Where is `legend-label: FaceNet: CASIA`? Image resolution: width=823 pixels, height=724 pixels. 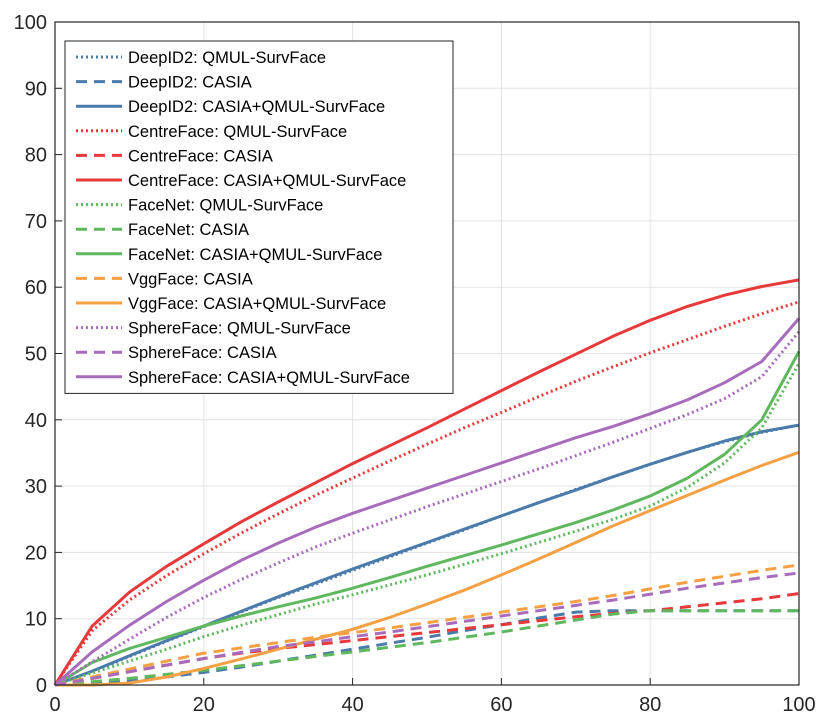
legend-label: FaceNet: CASIA is located at coordinates (188, 230).